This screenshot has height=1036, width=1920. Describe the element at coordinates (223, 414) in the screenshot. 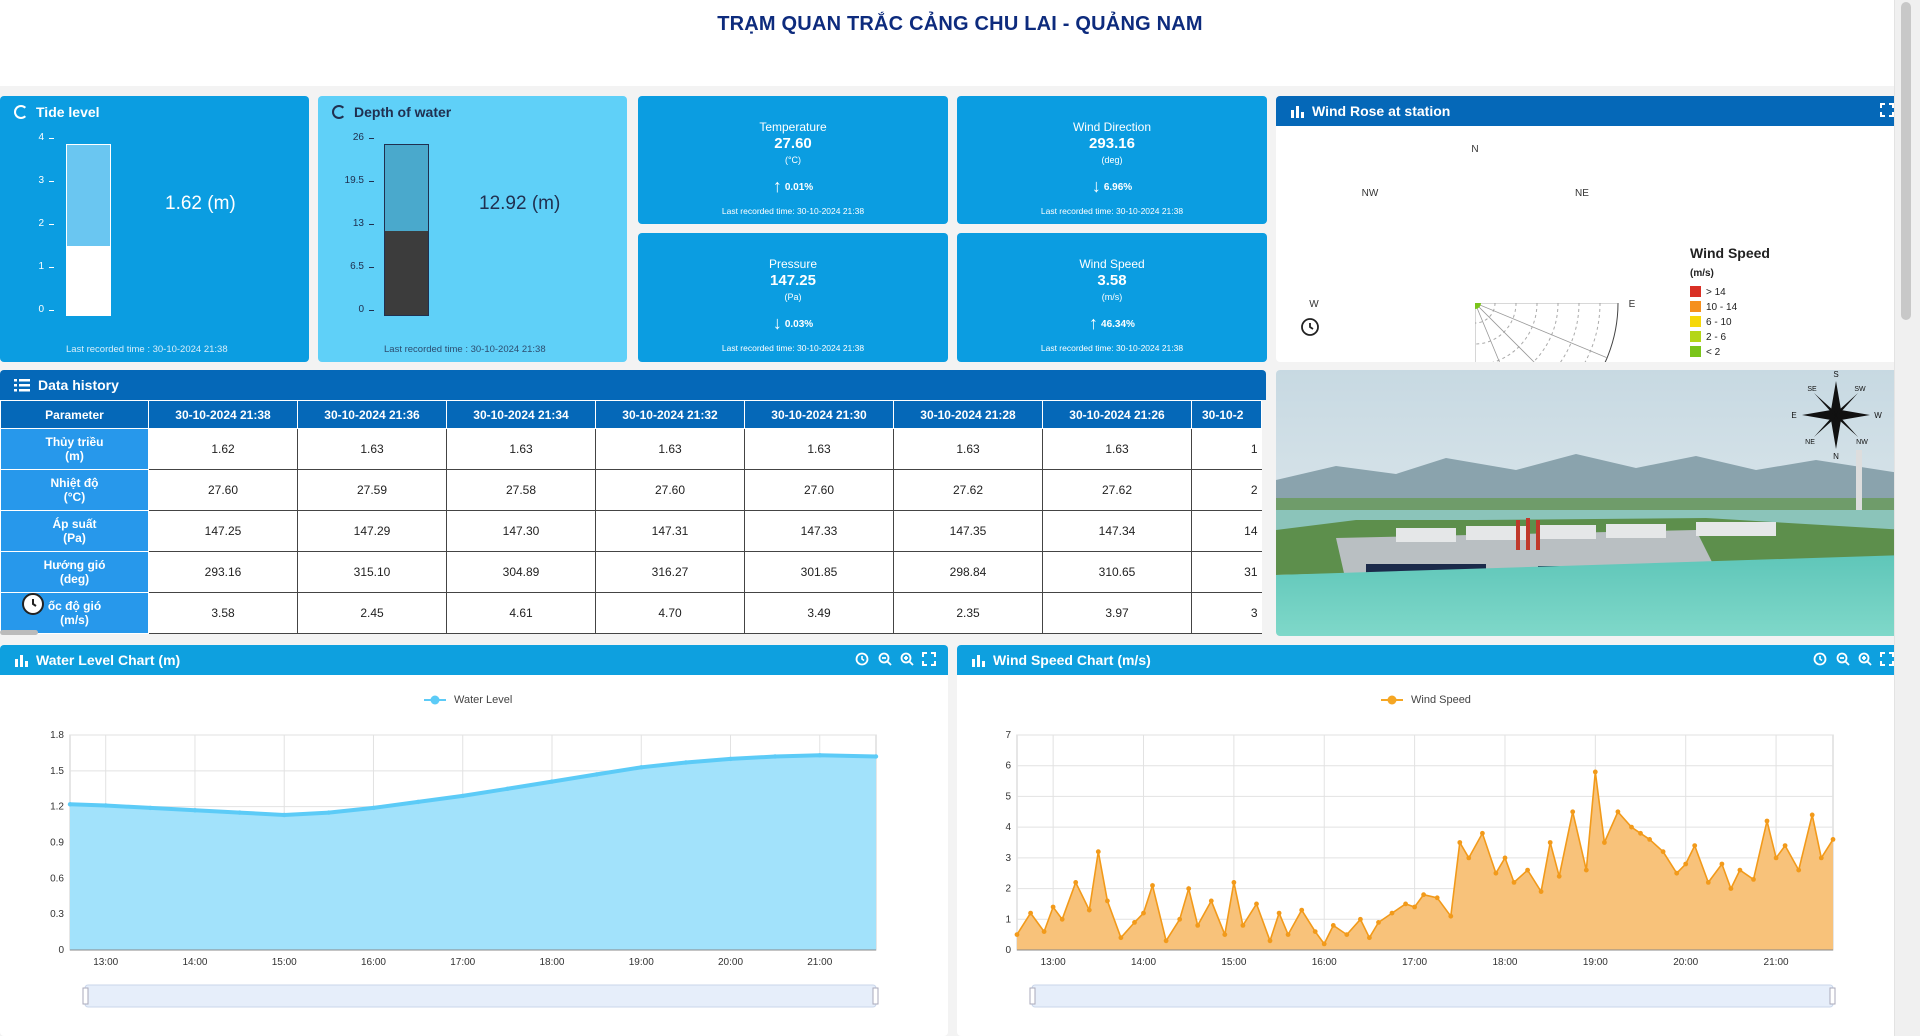

I see `table-header-time: 30-10-2024 21:38` at that location.